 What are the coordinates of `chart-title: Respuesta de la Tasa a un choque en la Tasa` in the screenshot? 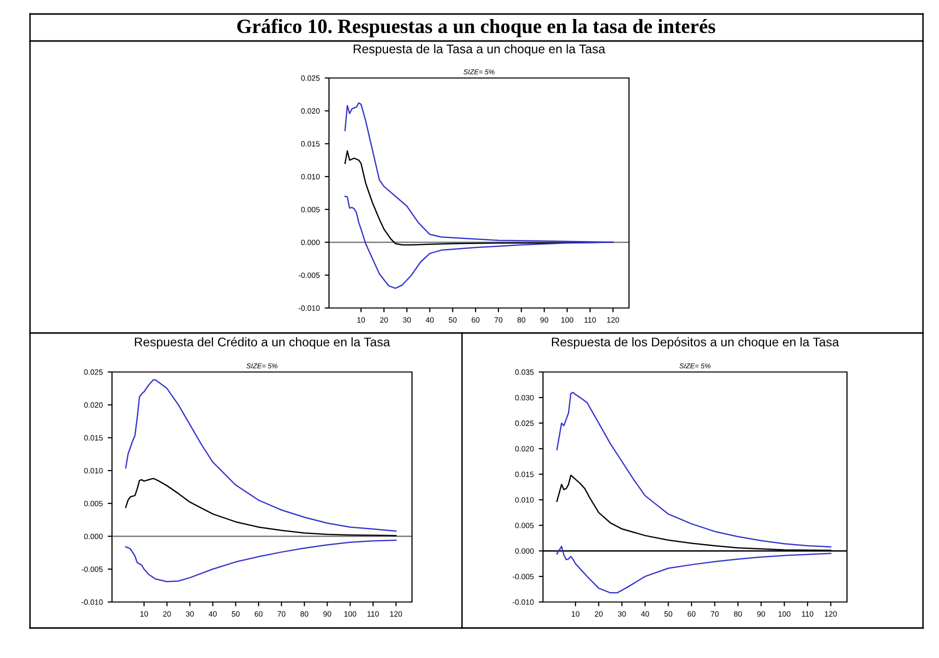 It's located at (480, 50).